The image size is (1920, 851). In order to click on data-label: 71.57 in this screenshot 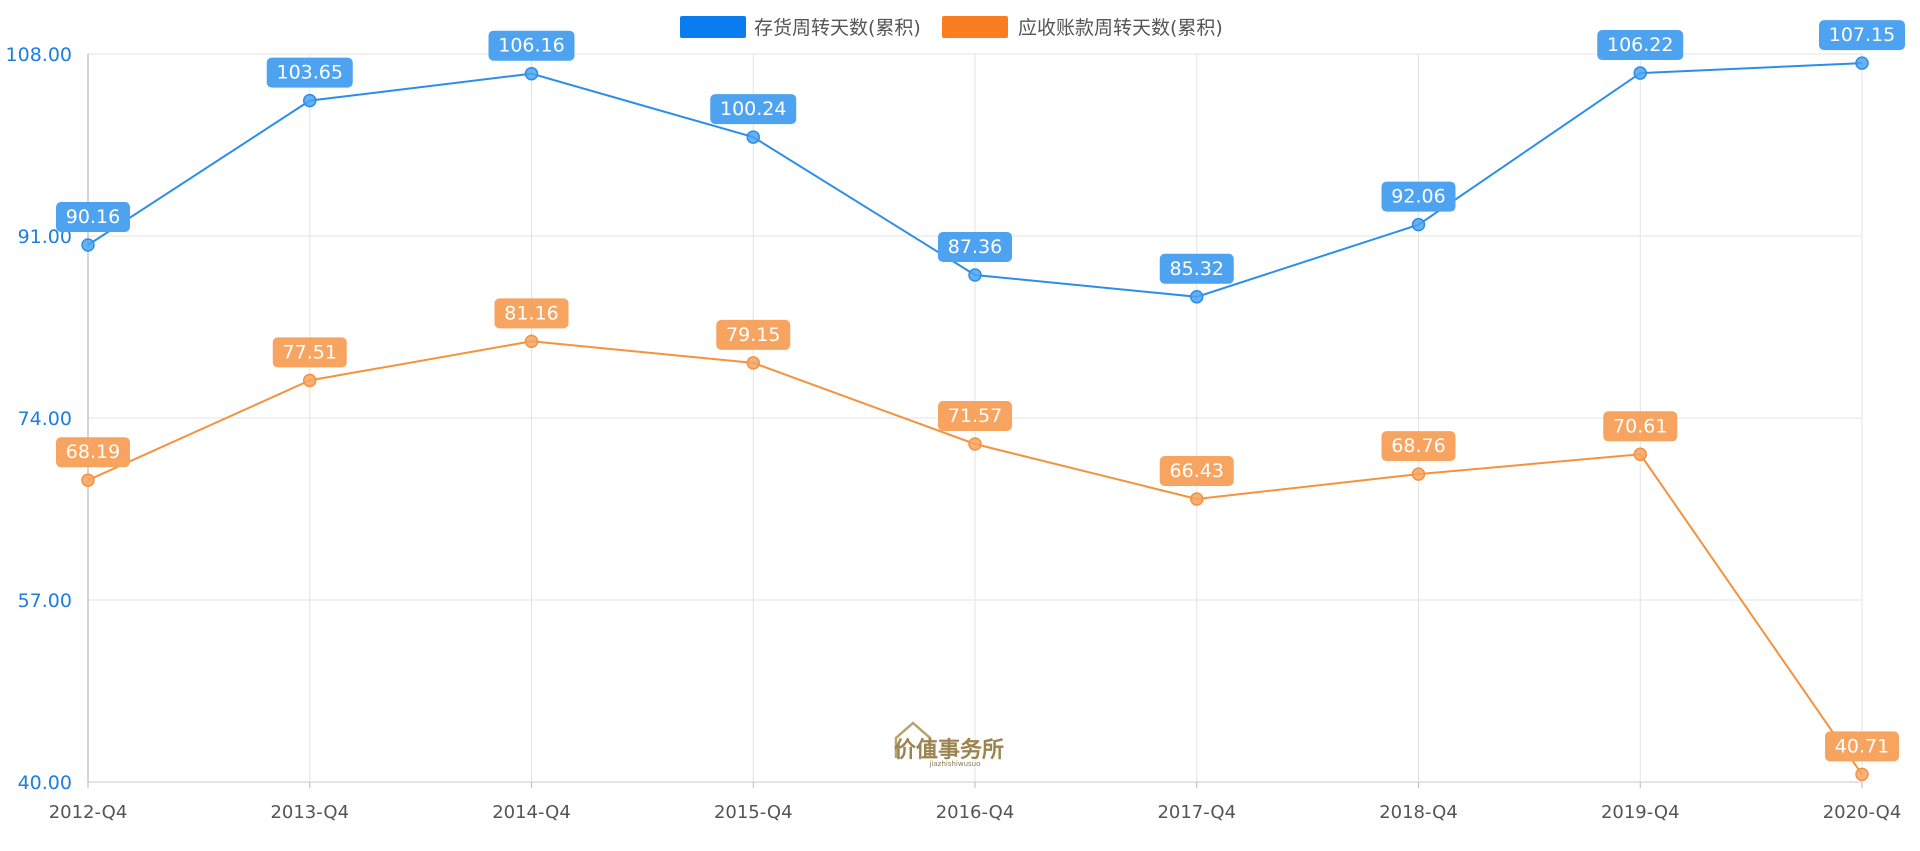, I will do `click(975, 416)`.